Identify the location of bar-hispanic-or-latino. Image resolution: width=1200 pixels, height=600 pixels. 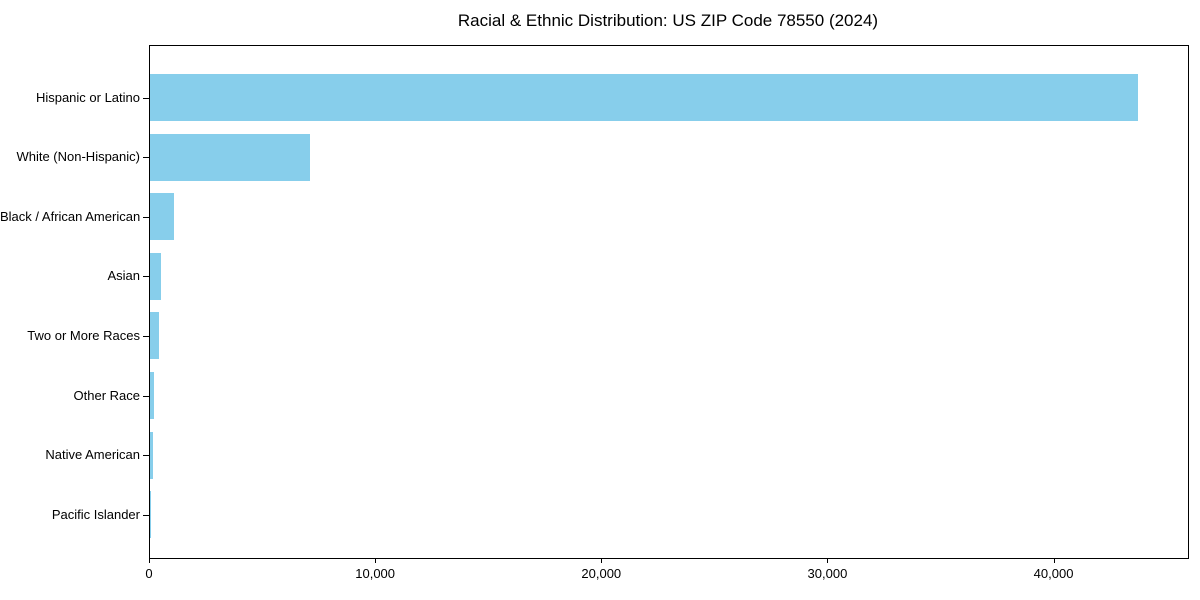
(644, 97).